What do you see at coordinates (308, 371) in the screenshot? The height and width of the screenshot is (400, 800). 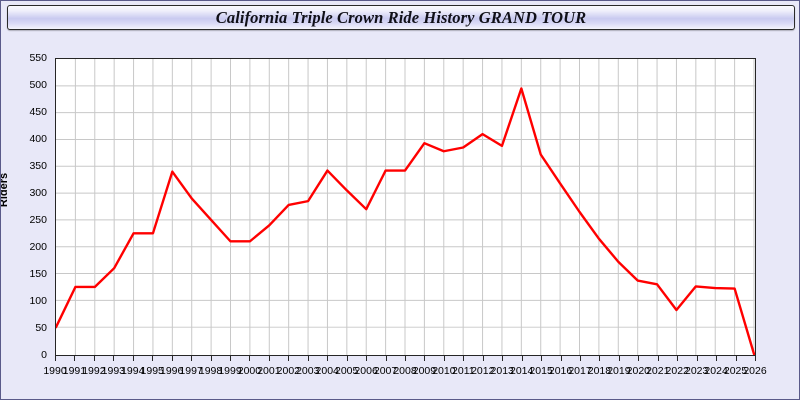 I see `x-axis-tick-label: 2003` at bounding box center [308, 371].